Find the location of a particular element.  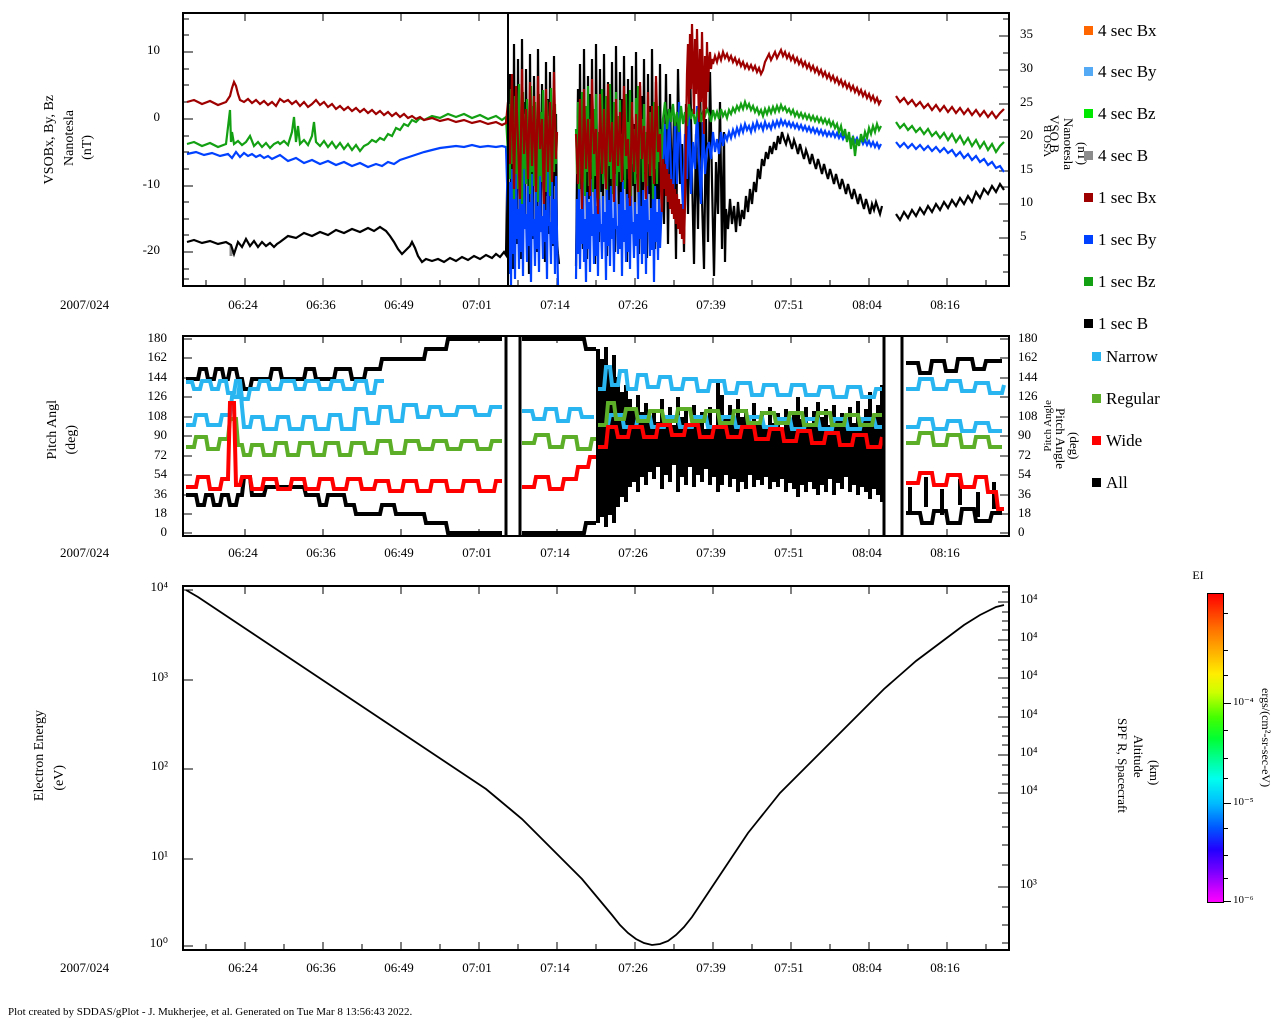

panel3-date-label: 2007/024 is located at coordinates (85, 967).